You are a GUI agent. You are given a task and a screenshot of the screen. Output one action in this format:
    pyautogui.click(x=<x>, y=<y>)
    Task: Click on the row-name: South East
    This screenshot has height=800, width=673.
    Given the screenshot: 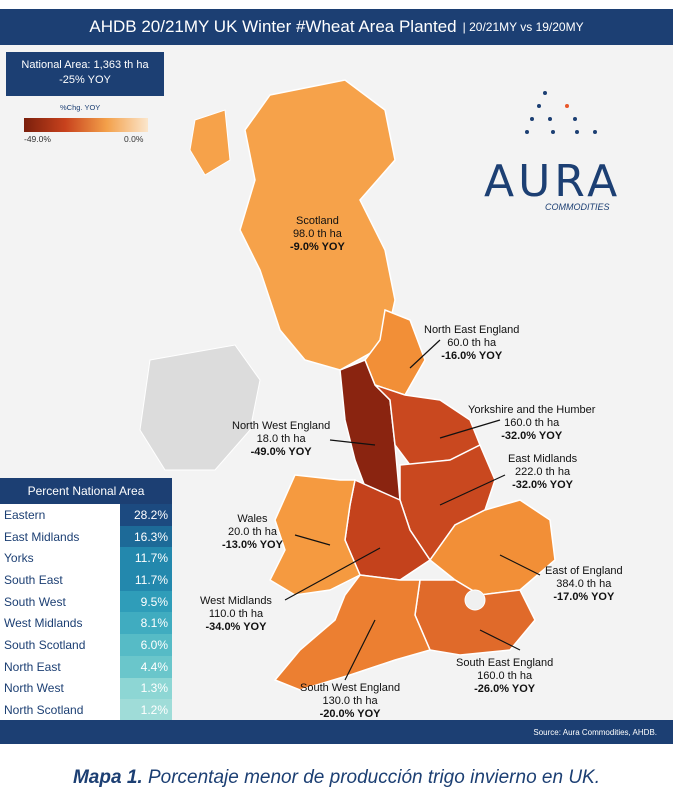 What is the action you would take?
    pyautogui.click(x=33, y=579)
    